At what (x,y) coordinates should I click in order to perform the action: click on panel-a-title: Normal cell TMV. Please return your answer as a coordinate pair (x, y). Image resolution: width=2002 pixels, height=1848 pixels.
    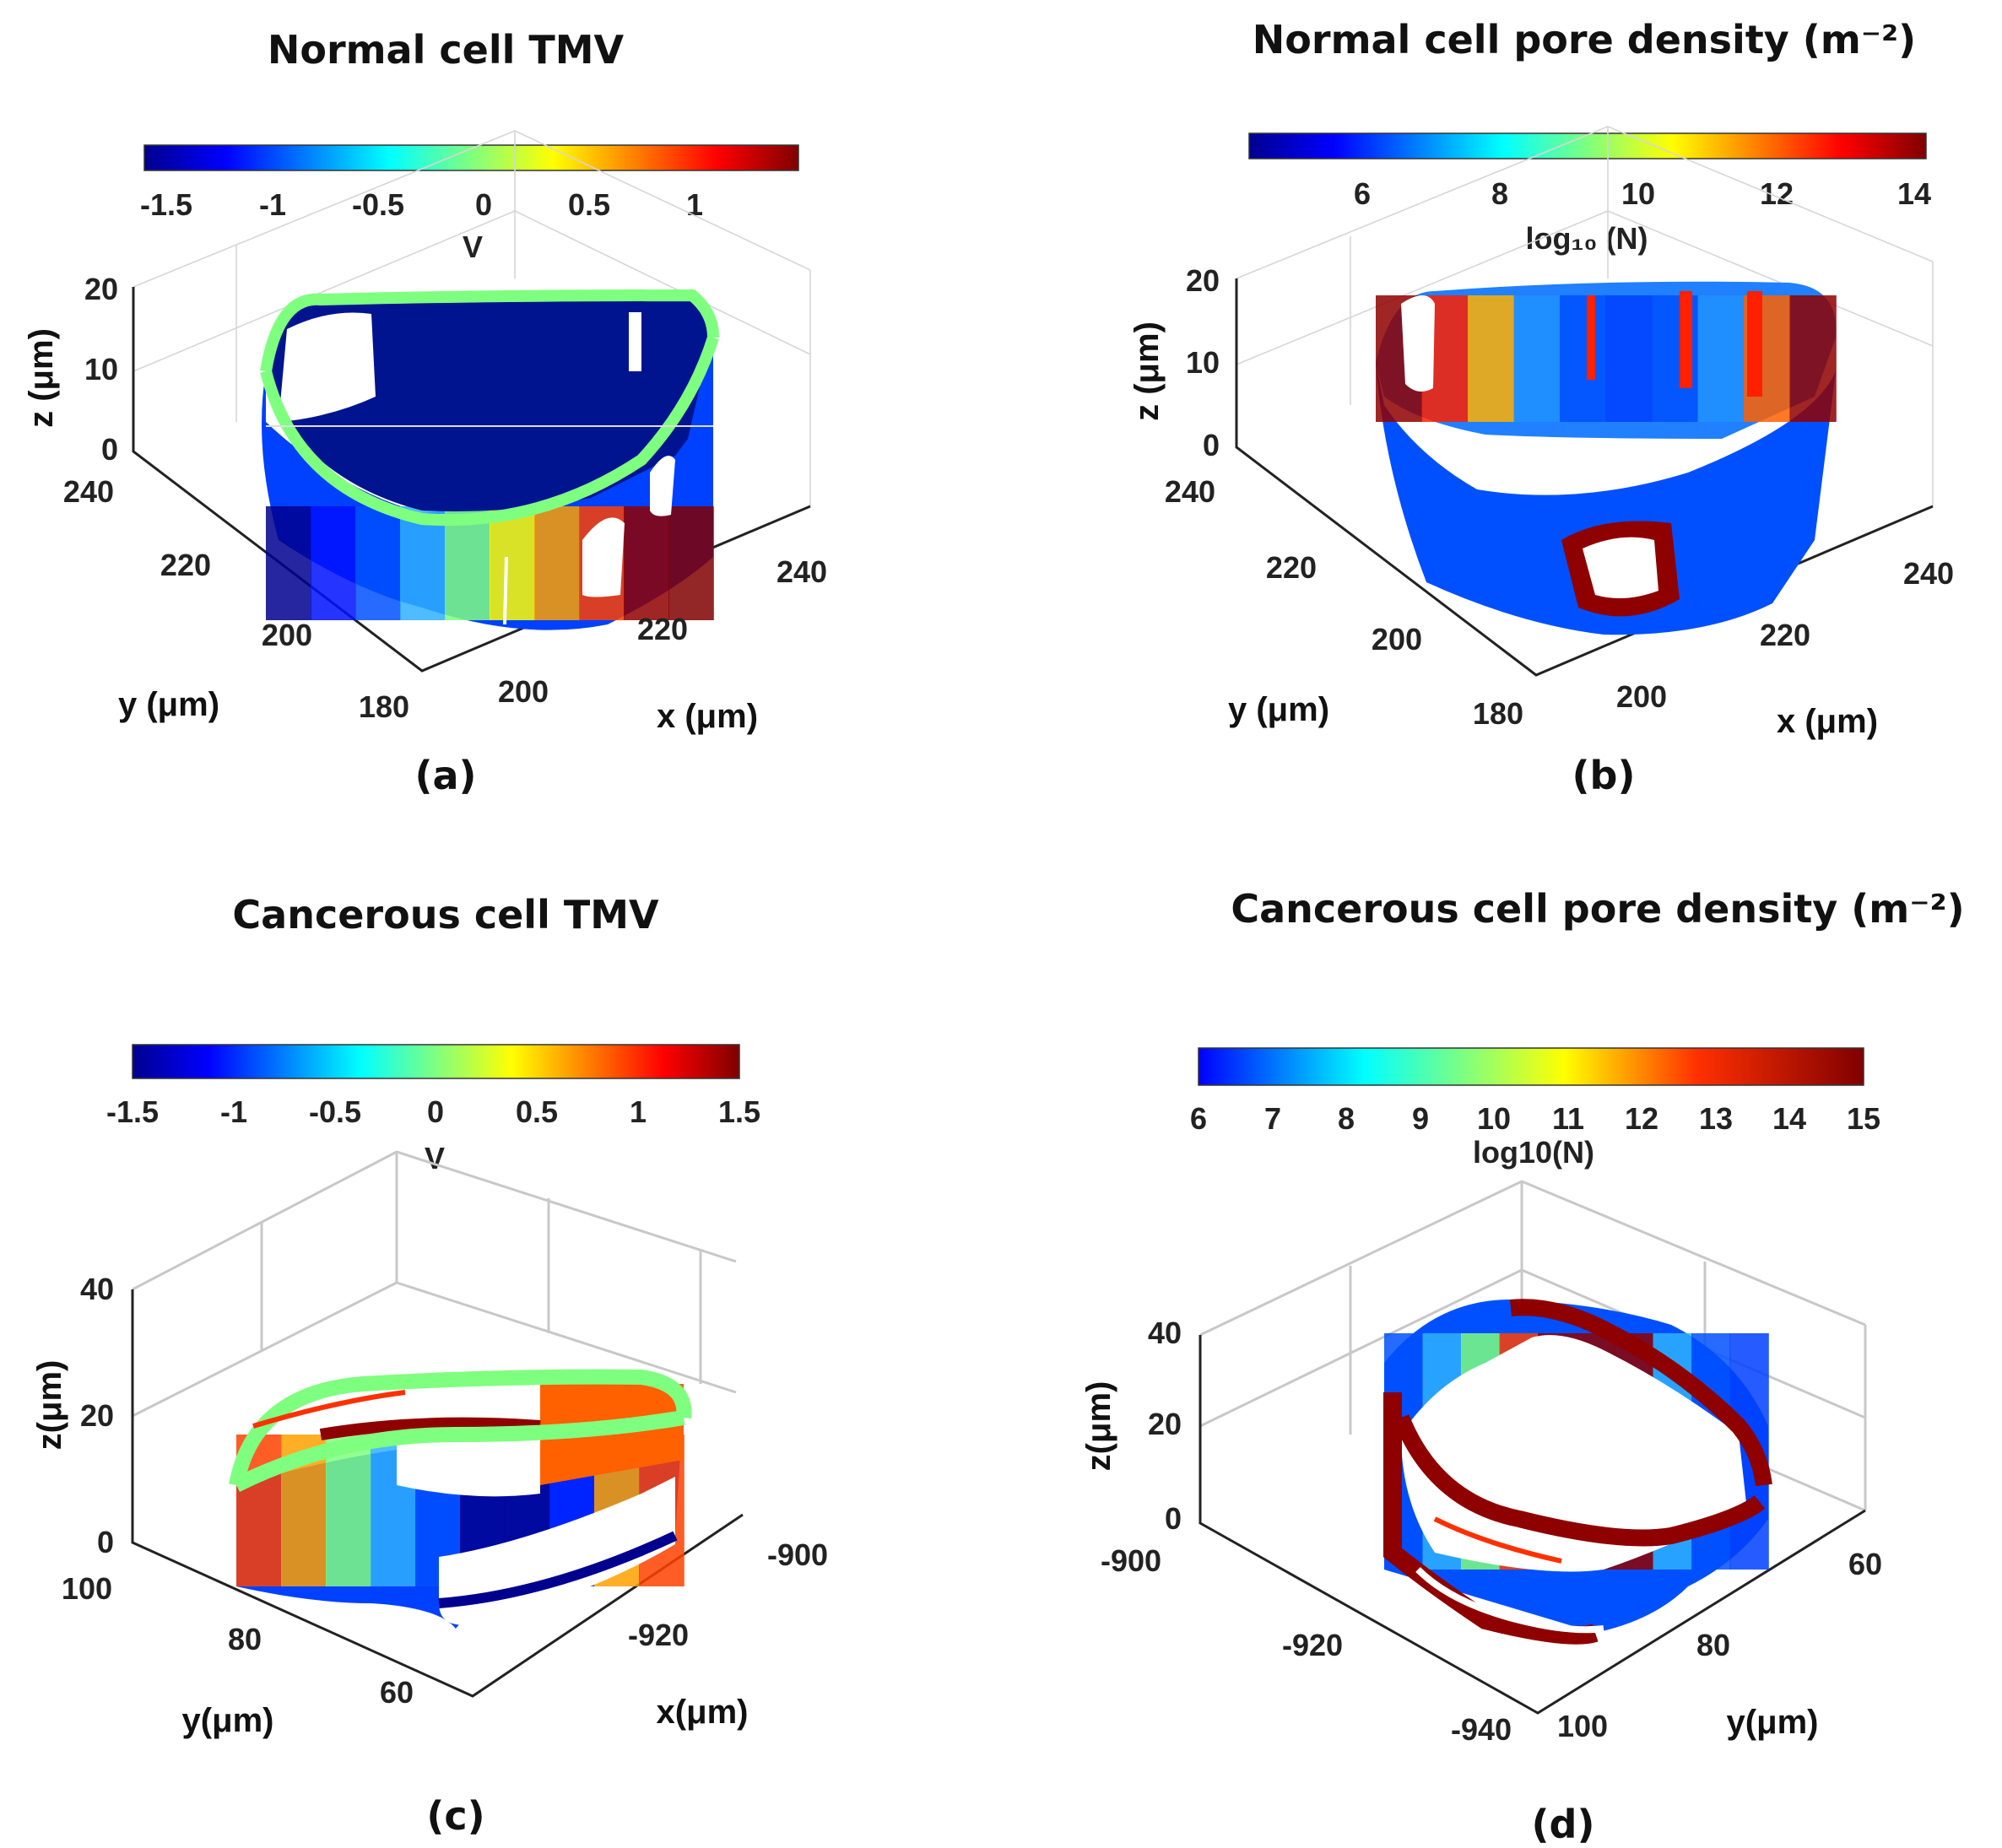
    Looking at the image, I should click on (446, 50).